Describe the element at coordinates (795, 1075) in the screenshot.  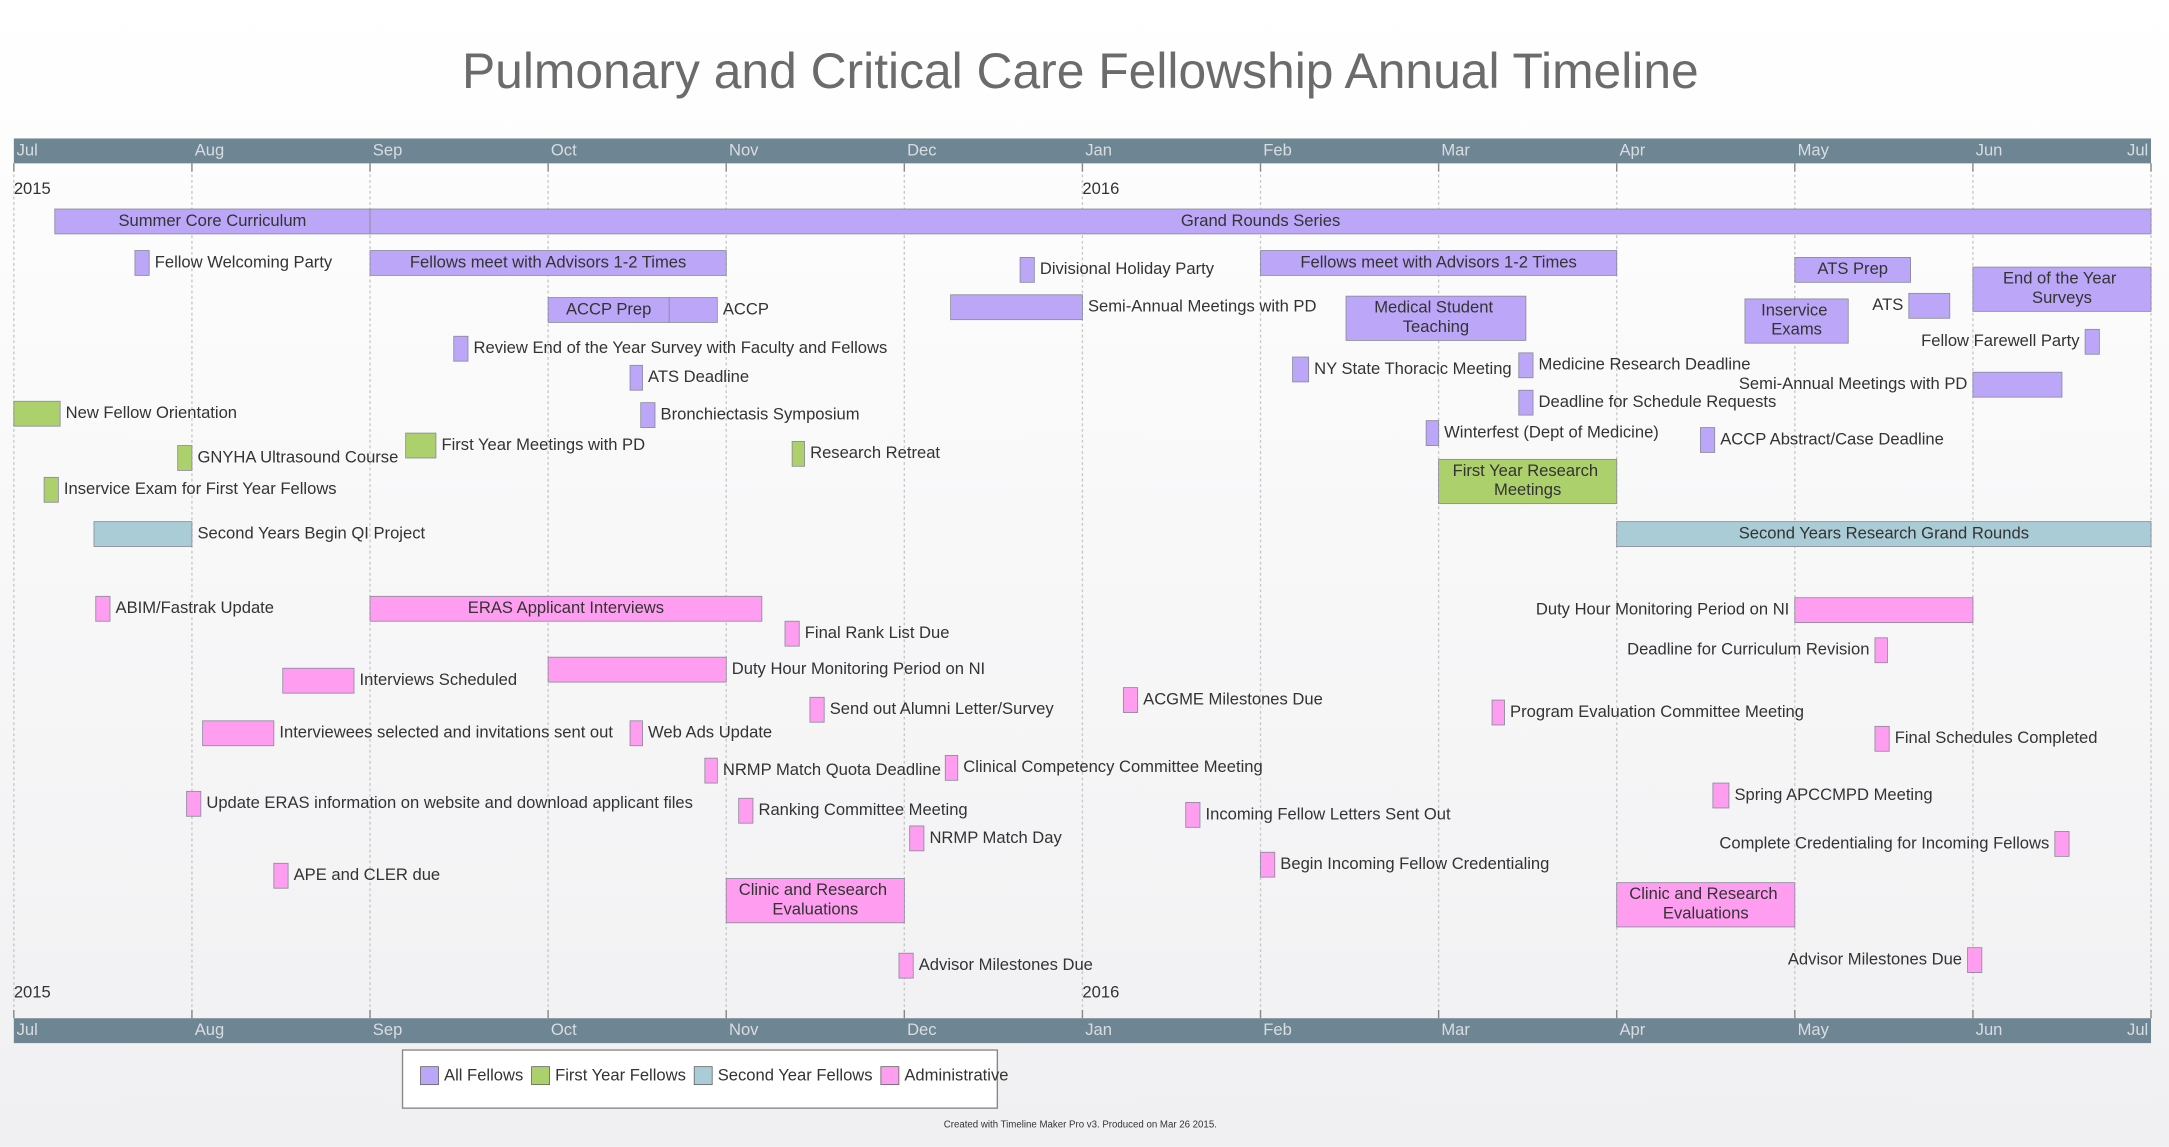
I see `legend-label: Second Year Fellows` at that location.